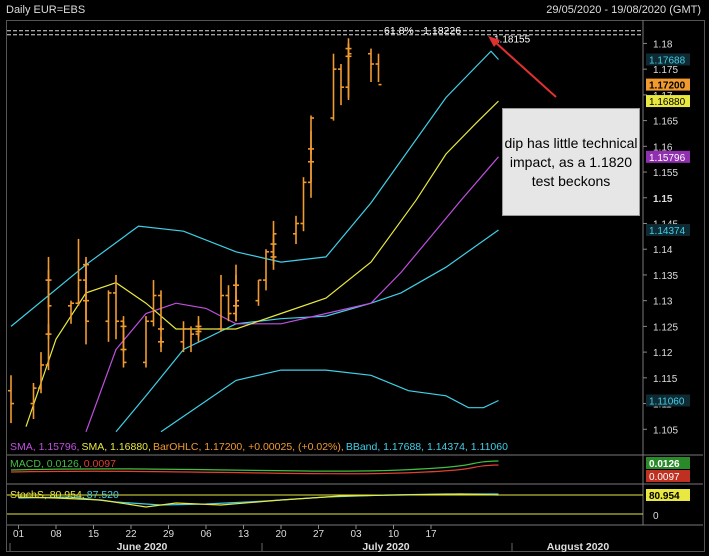 This screenshot has height=556, width=709. I want to click on high-label: 1.18155, so click(512, 39).